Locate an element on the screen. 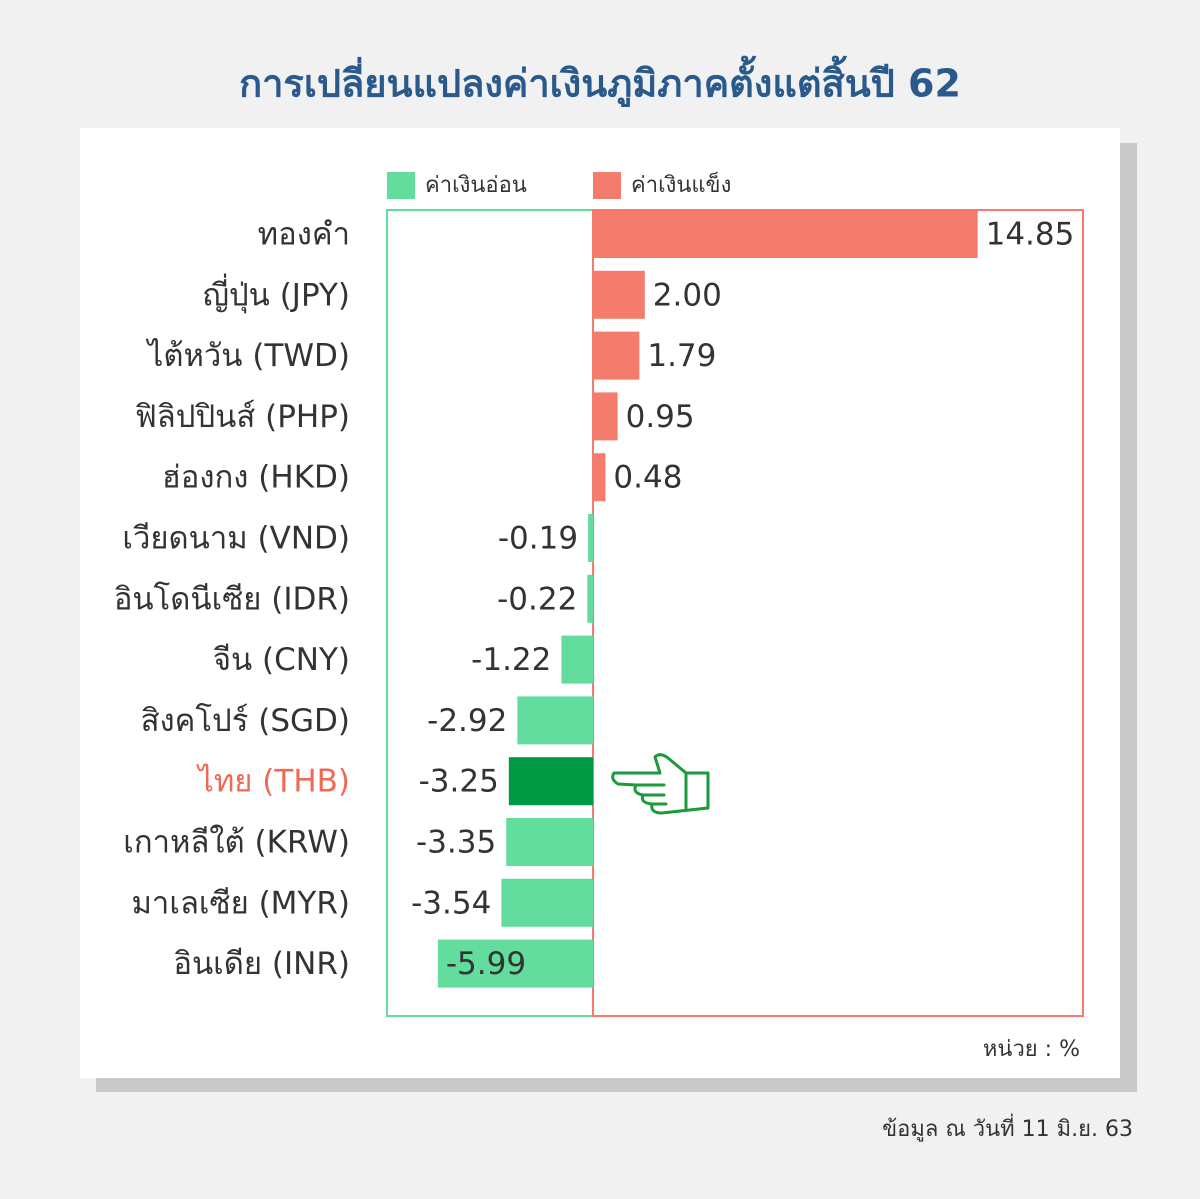 Image resolution: width=1200 pixels, height=1199 pixels. category-label: จีน (CNY) is located at coordinates (281, 660).